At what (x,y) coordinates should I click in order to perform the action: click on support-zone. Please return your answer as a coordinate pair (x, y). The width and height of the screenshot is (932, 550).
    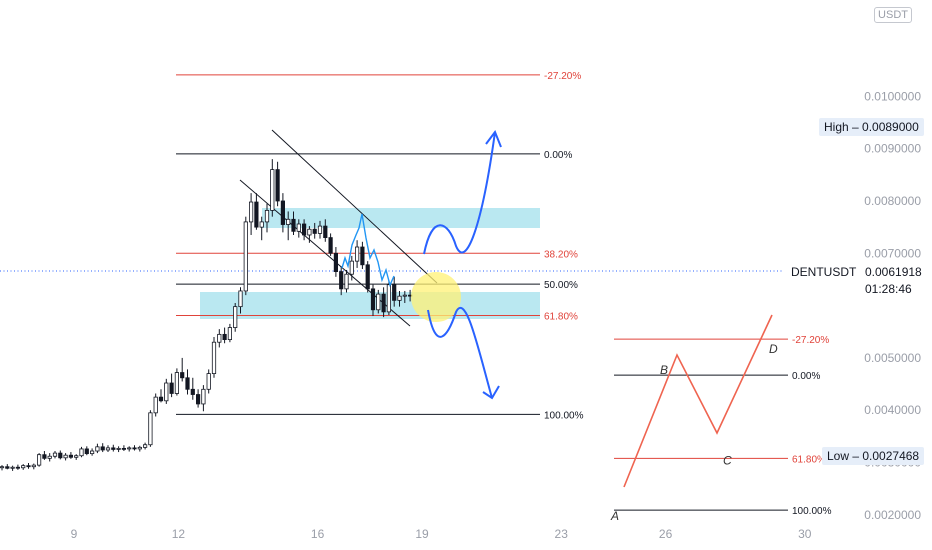
    Looking at the image, I should click on (370, 305).